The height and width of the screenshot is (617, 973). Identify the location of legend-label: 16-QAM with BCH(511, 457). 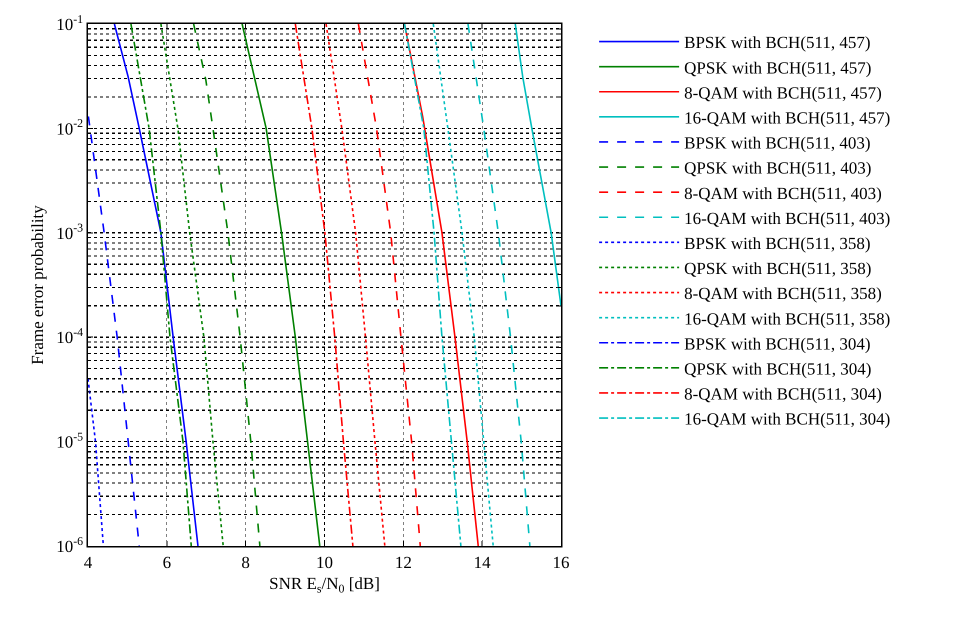
(787, 118).